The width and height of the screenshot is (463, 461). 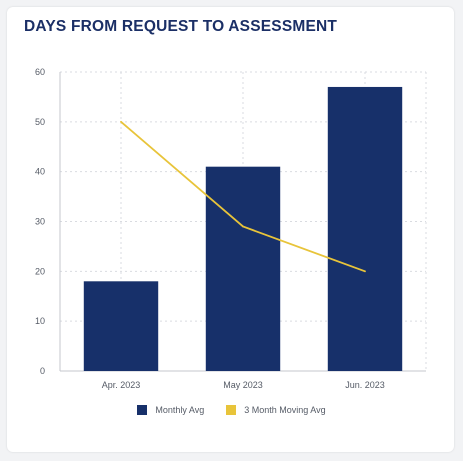 What do you see at coordinates (365, 385) in the screenshot?
I see `x-tick-label: Jun. 2023` at bounding box center [365, 385].